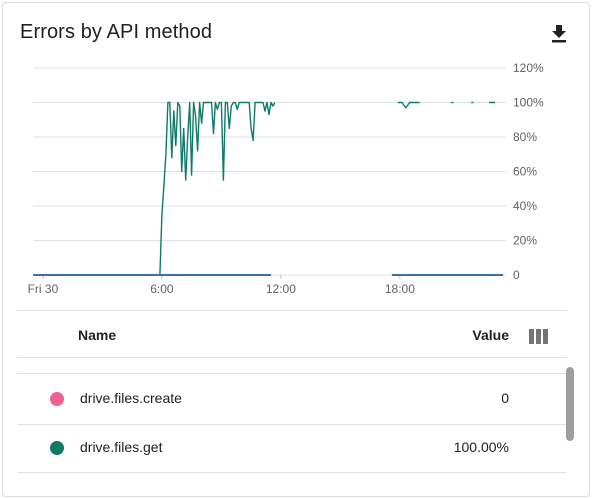 This screenshot has height=499, width=592. I want to click on x-tick-label: 18:00, so click(400, 289).